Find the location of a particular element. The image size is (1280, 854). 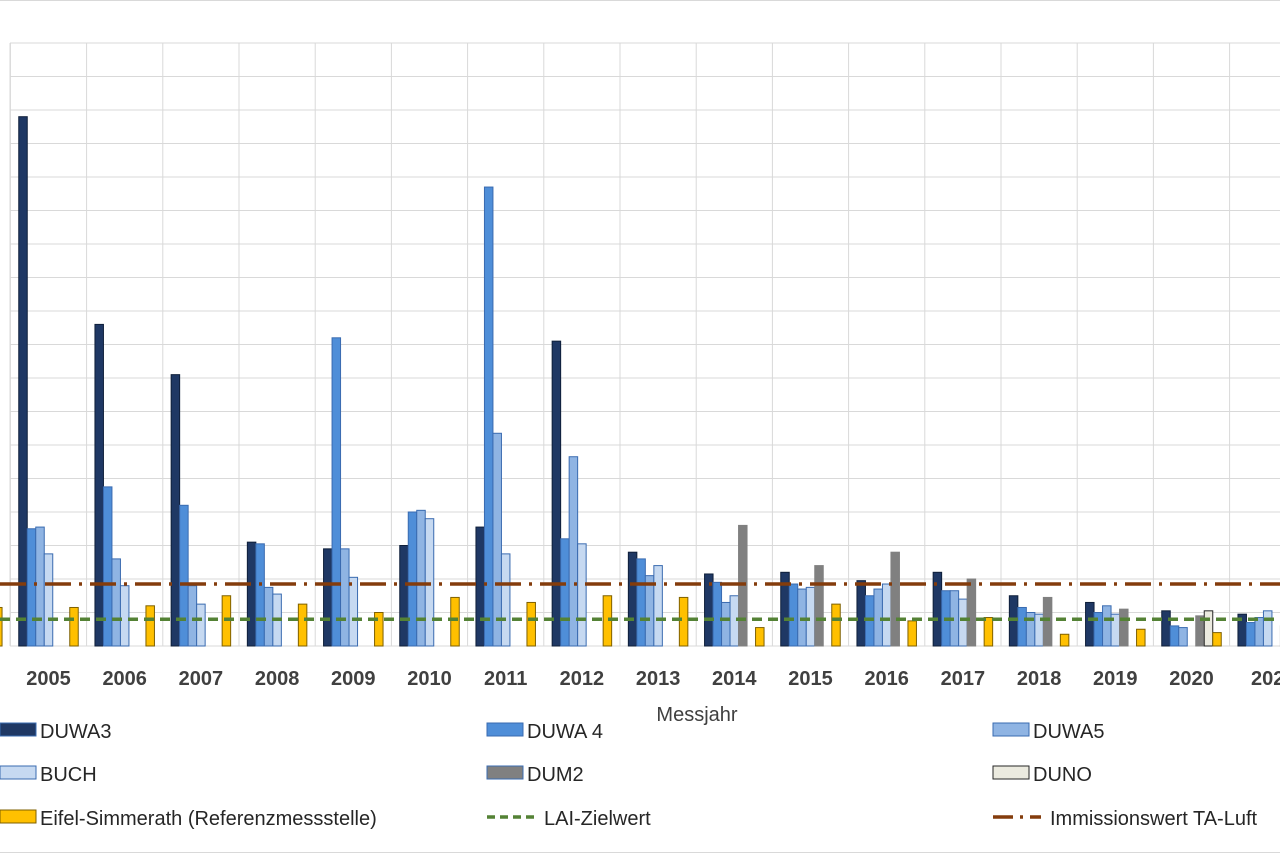

bar-duwa-4-2005 is located at coordinates (31, 587).